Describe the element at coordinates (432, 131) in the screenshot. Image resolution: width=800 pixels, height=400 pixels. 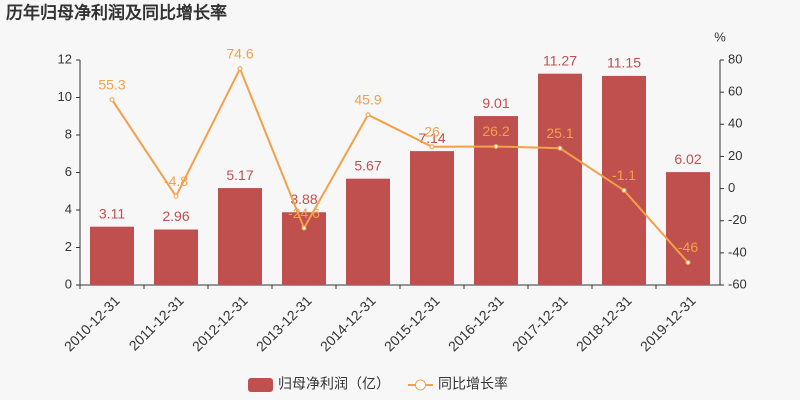
I see `line-value-label: 26` at that location.